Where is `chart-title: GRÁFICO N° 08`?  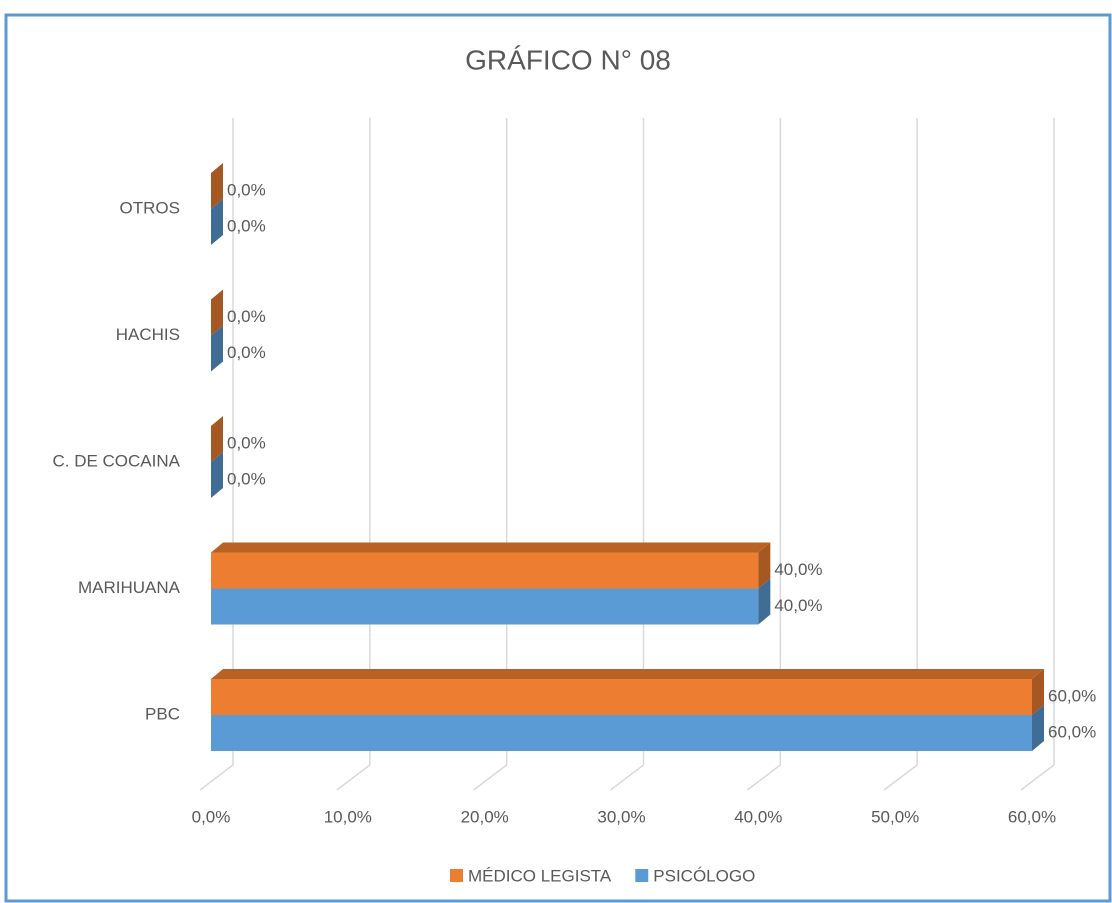
chart-title: GRÁFICO N° 08 is located at coordinates (568, 59).